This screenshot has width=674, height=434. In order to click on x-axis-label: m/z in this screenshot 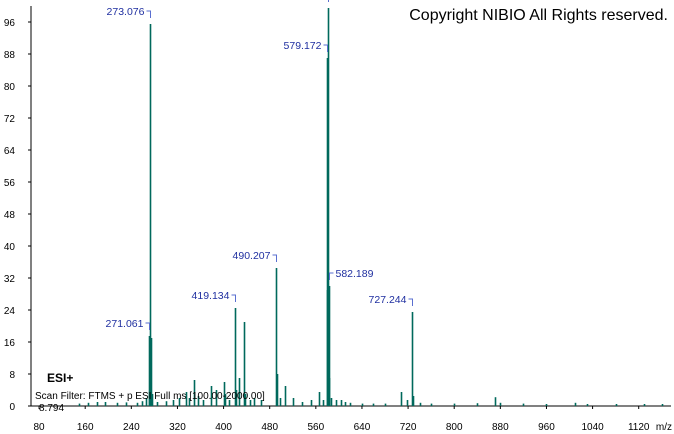, I will do `click(664, 427)`.